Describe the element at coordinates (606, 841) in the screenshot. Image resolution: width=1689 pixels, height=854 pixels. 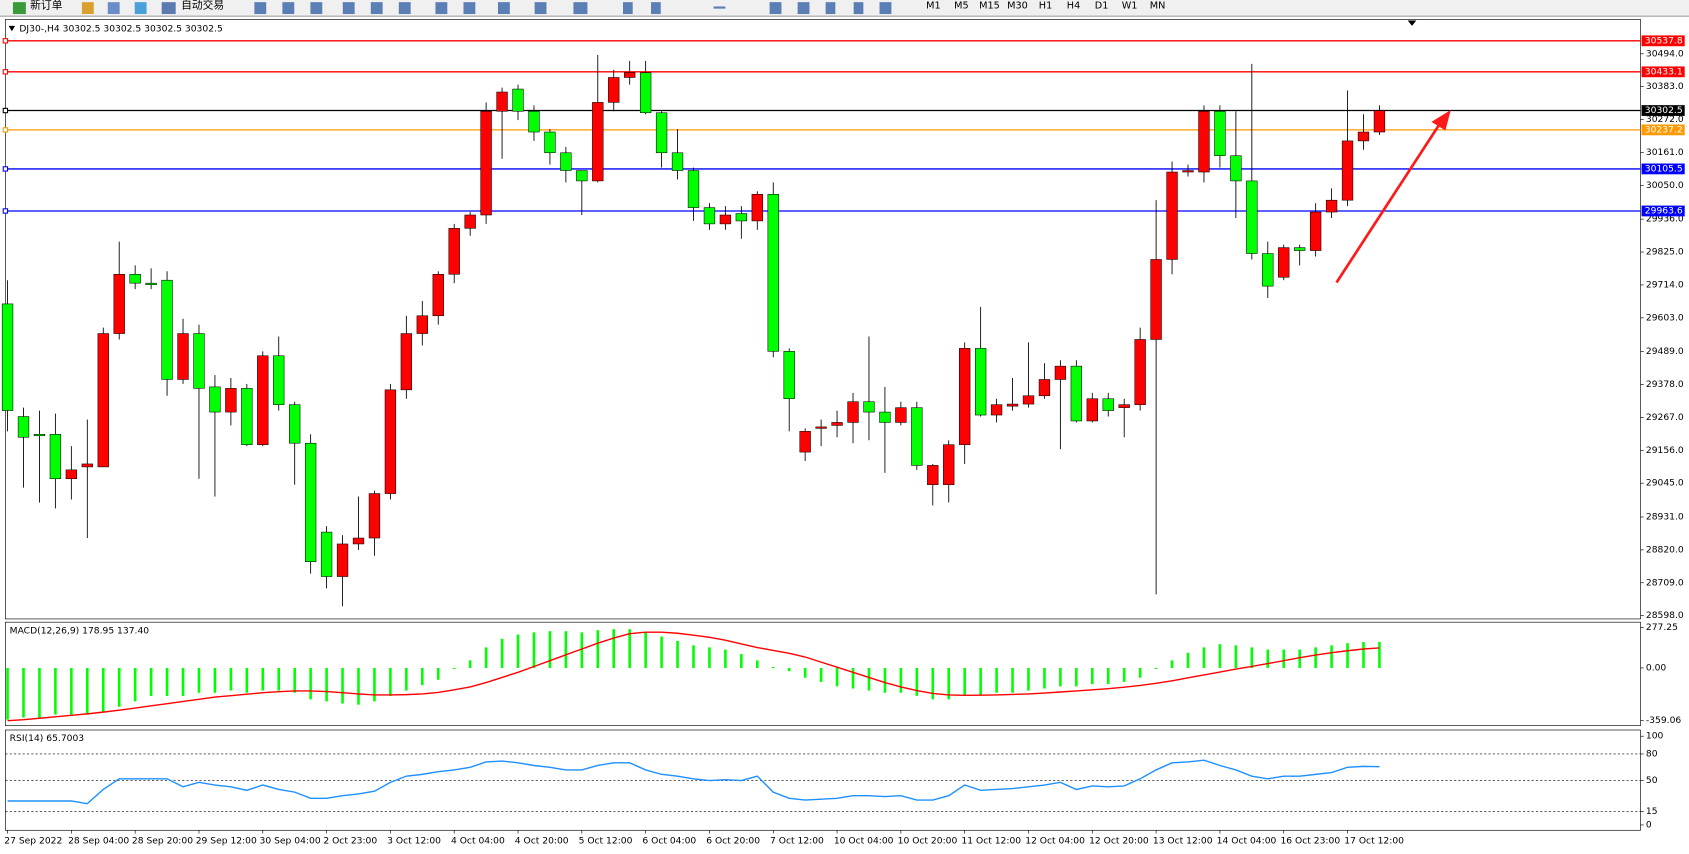
I see `x-tick-label: 5 Oct 12:00` at that location.